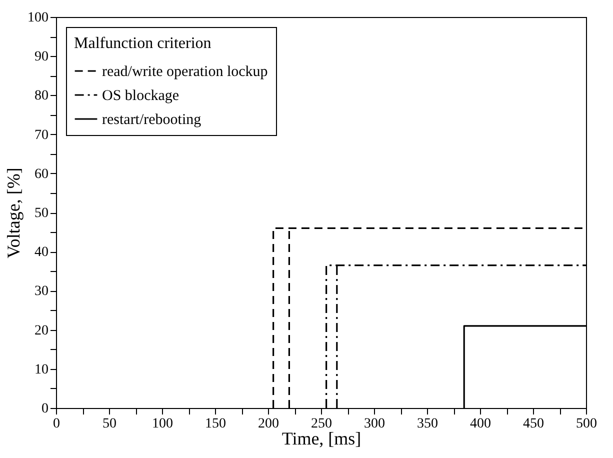 This screenshot has height=458, width=613. I want to click on x-axis-title: Time, [ms], so click(322, 438).